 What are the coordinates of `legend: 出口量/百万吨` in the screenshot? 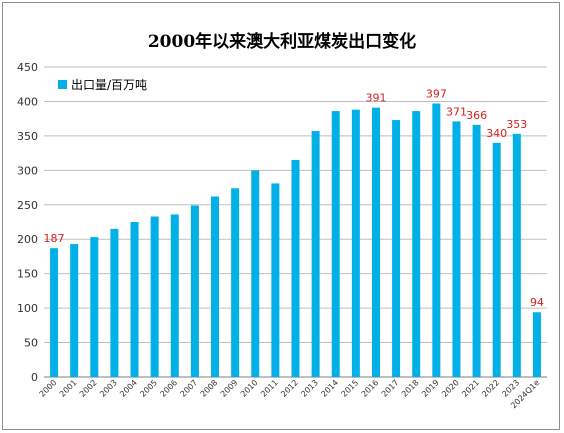 It's located at (102, 85).